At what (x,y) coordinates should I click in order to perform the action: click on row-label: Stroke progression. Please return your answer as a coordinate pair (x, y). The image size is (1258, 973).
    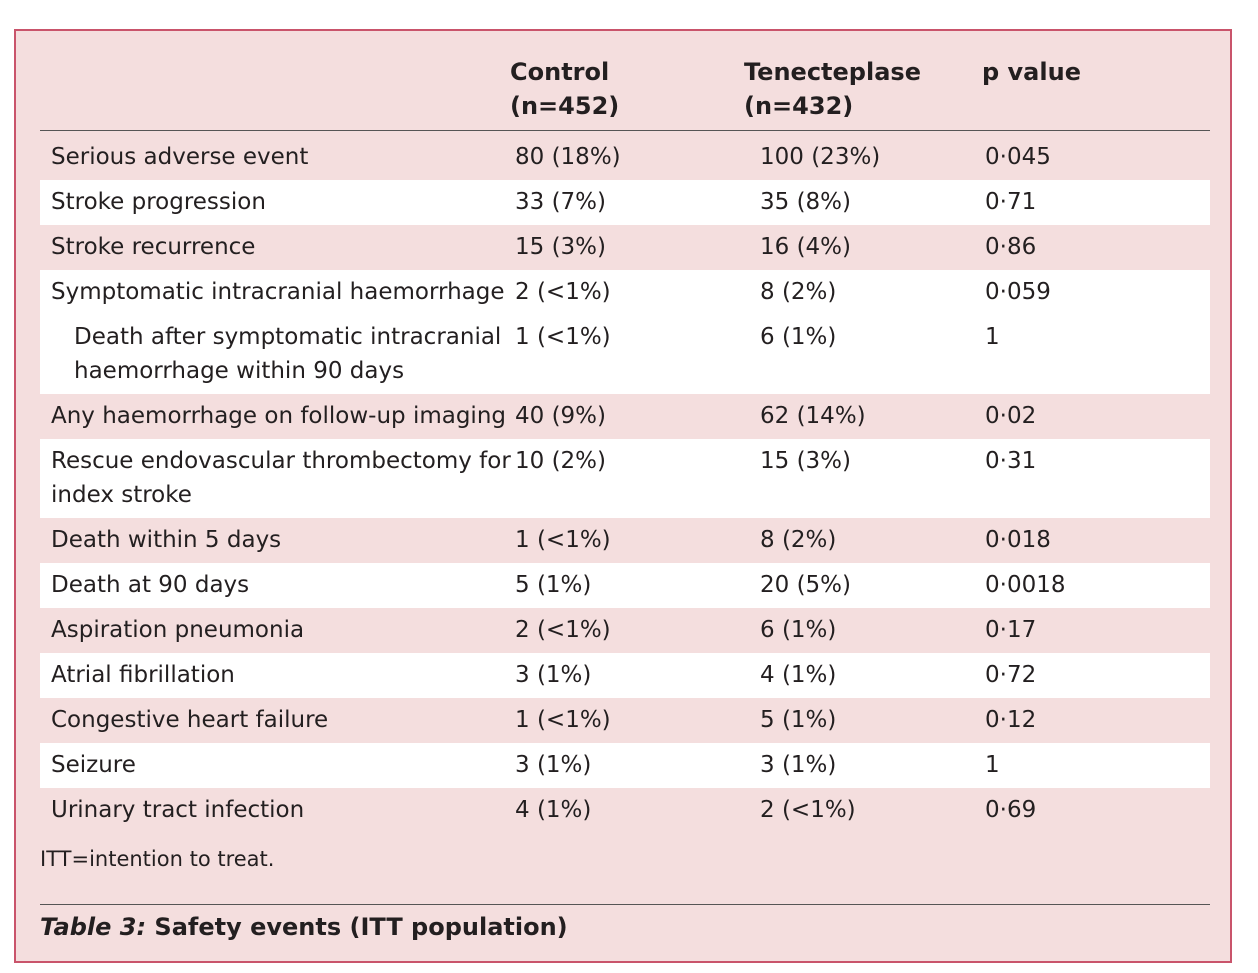
    Looking at the image, I should click on (158, 202).